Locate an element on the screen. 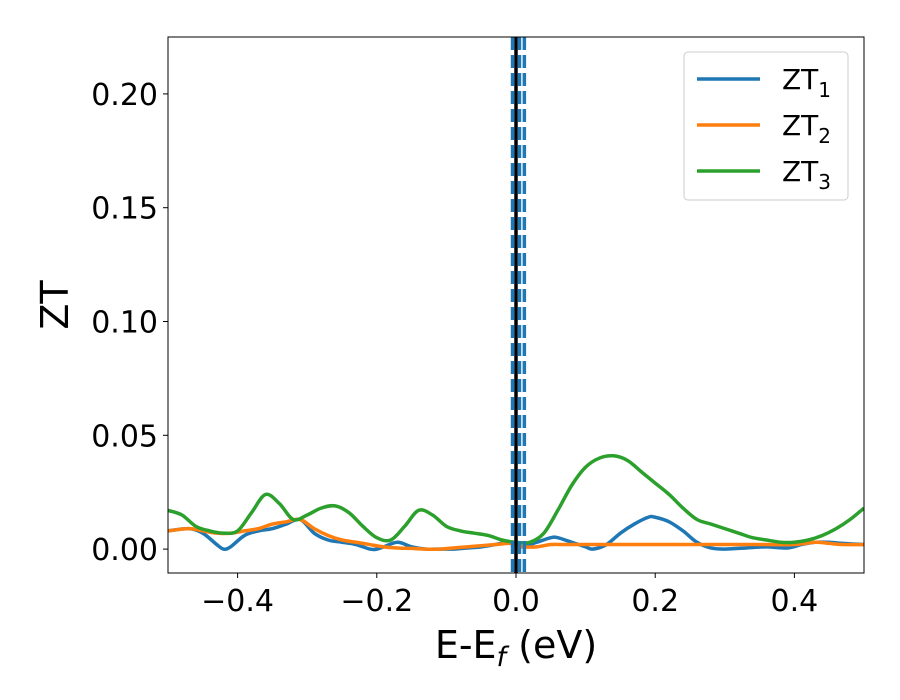 Image resolution: width=900 pixels, height=700 pixels. legend-label-zt2: ZT2 is located at coordinates (806, 128).